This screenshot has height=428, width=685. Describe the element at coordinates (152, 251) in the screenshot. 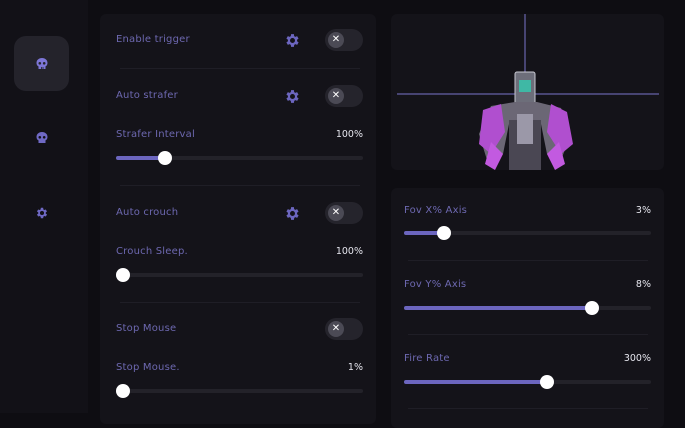

I see `crouch-sleep-label: Crouch Sleep.` at that location.